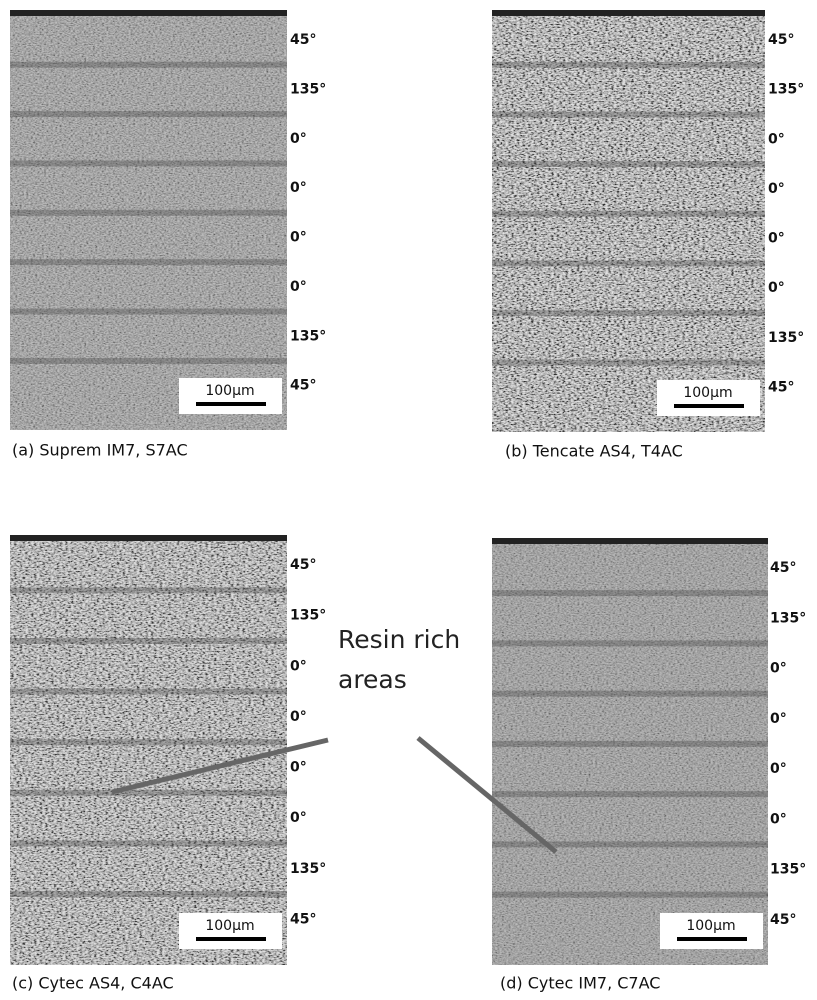  Describe the element at coordinates (594, 451) in the screenshot. I see `caption: (b) Tencate AS4, T4AC` at that location.